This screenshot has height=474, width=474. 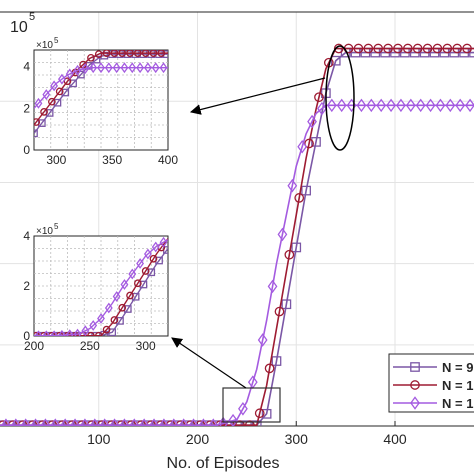 I want to click on y-multiplier-exponent: 5, so click(x=32, y=17).